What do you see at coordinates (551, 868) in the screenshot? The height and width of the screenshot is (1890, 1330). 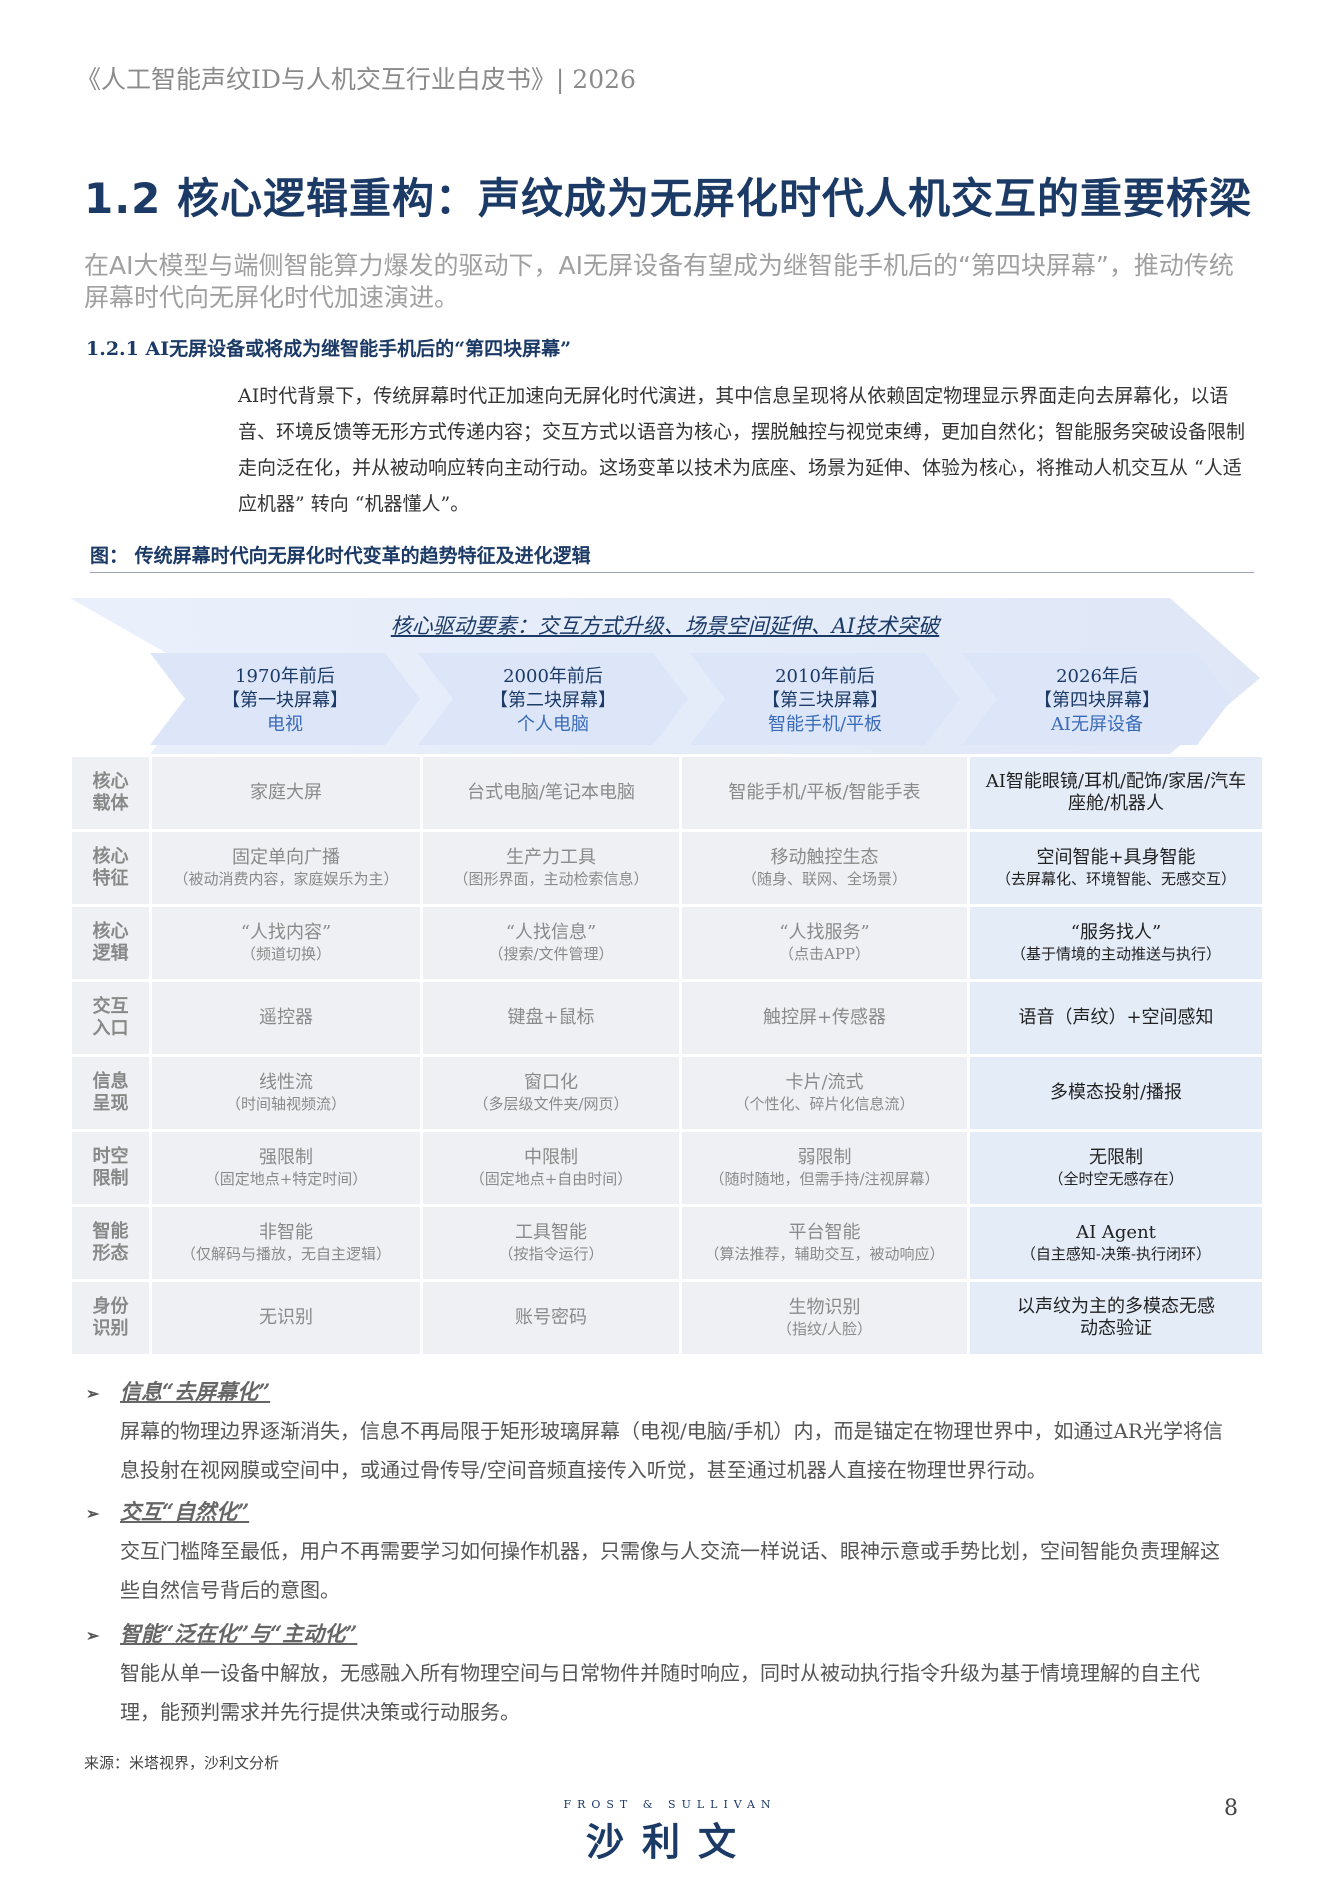 I see `table-cell: 生产力工具 （图形界面，主动检索信息）` at bounding box center [551, 868].